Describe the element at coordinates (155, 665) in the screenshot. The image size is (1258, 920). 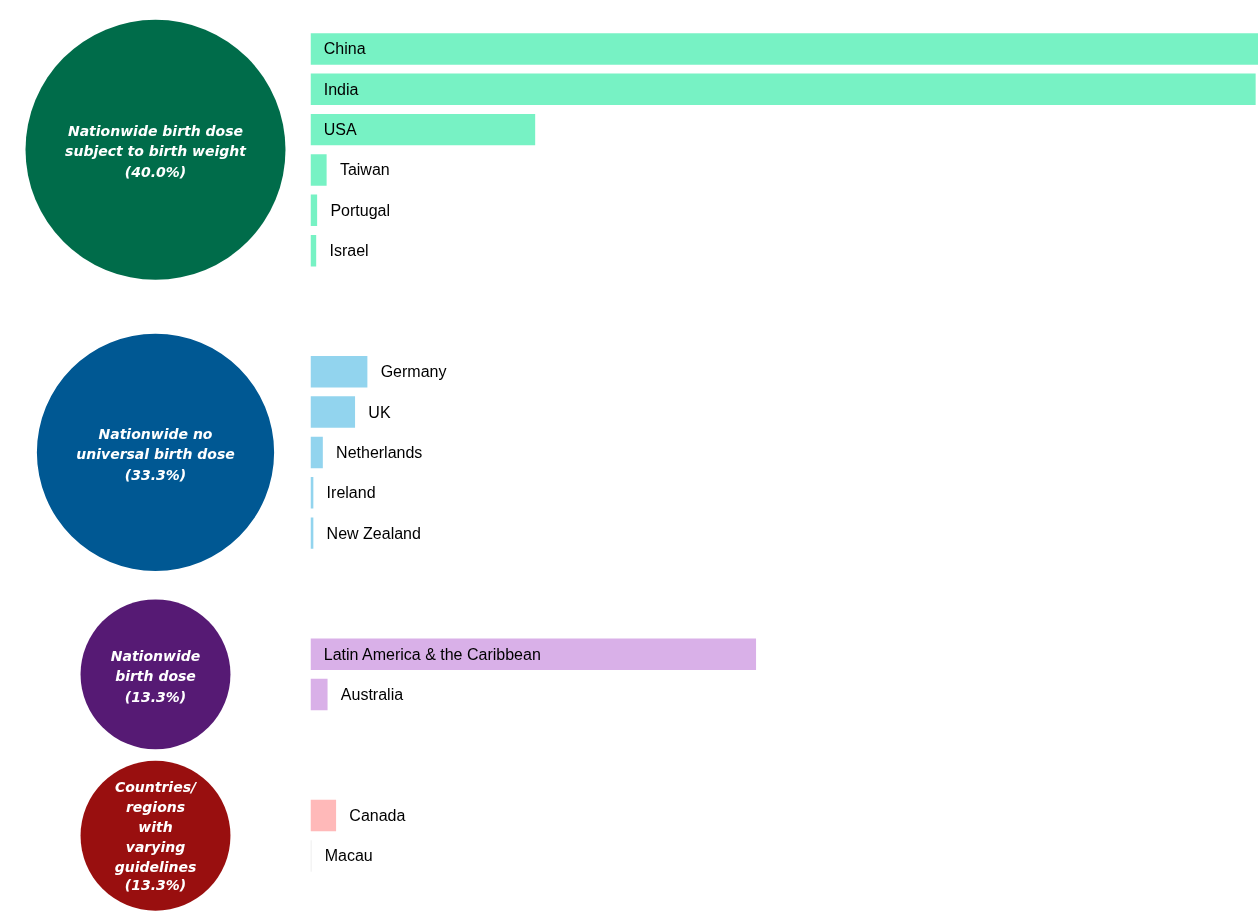
I see `text: Nationwide birth dose` at that location.